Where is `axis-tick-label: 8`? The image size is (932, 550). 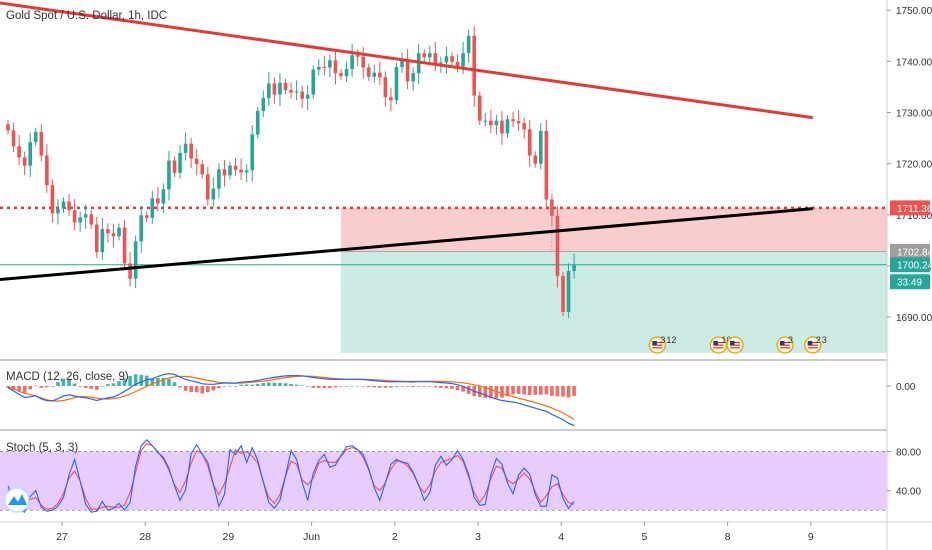 axis-tick-label: 8 is located at coordinates (728, 537).